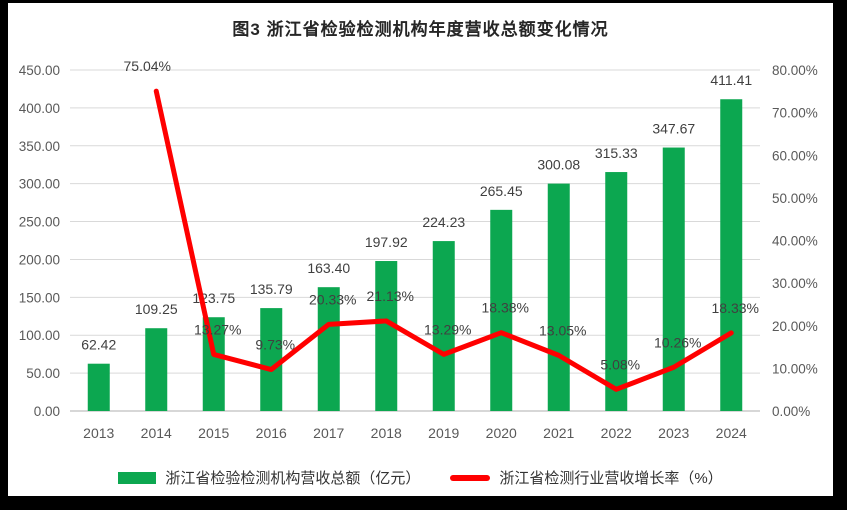 The width and height of the screenshot is (847, 510). Describe the element at coordinates (731, 255) in the screenshot. I see `bar-2024` at that location.